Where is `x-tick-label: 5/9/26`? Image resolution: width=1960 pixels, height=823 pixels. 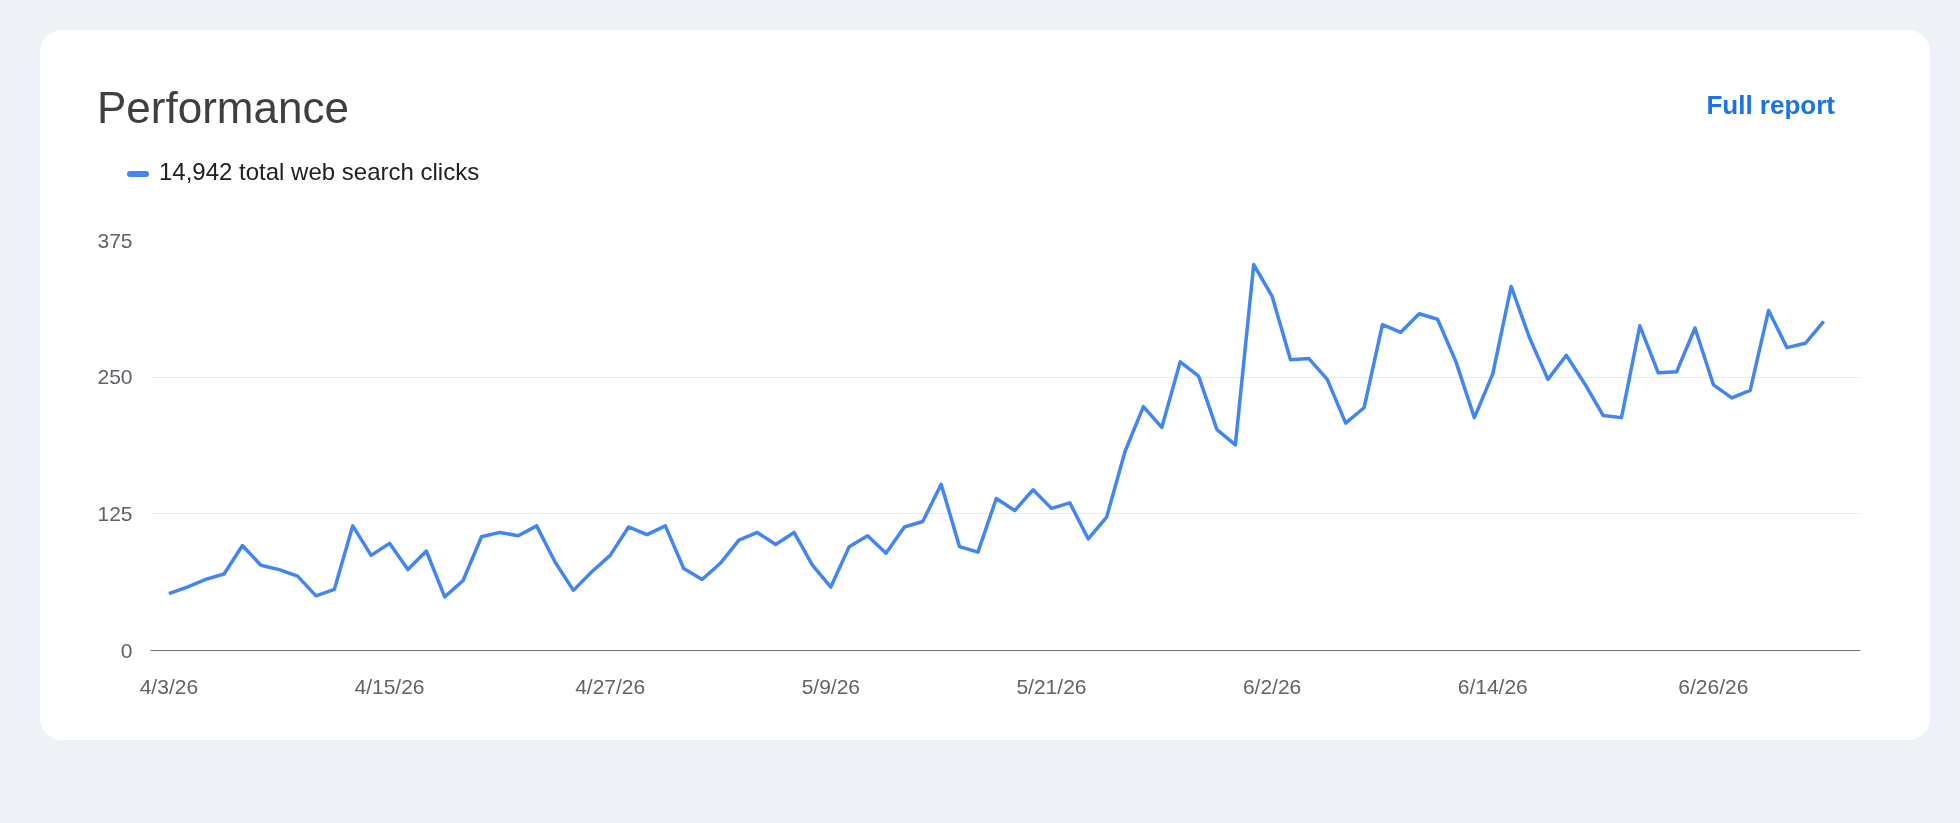
x-tick-label: 5/9/26 is located at coordinates (831, 686).